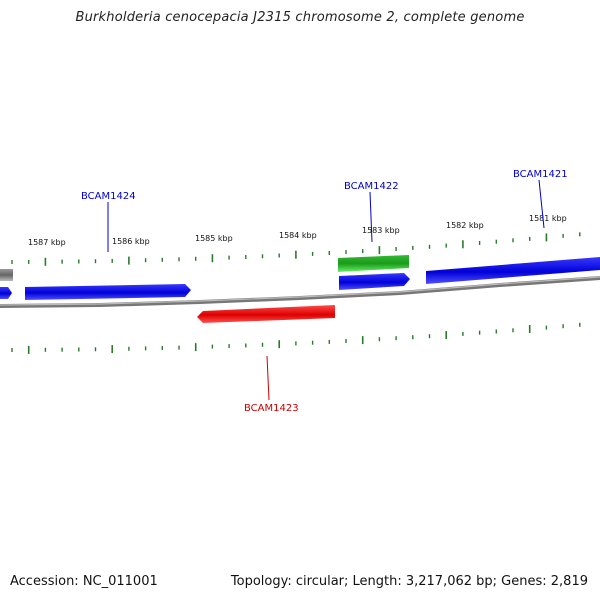  I want to click on gene-label-bcam1424: BCAM1424, so click(108, 196).